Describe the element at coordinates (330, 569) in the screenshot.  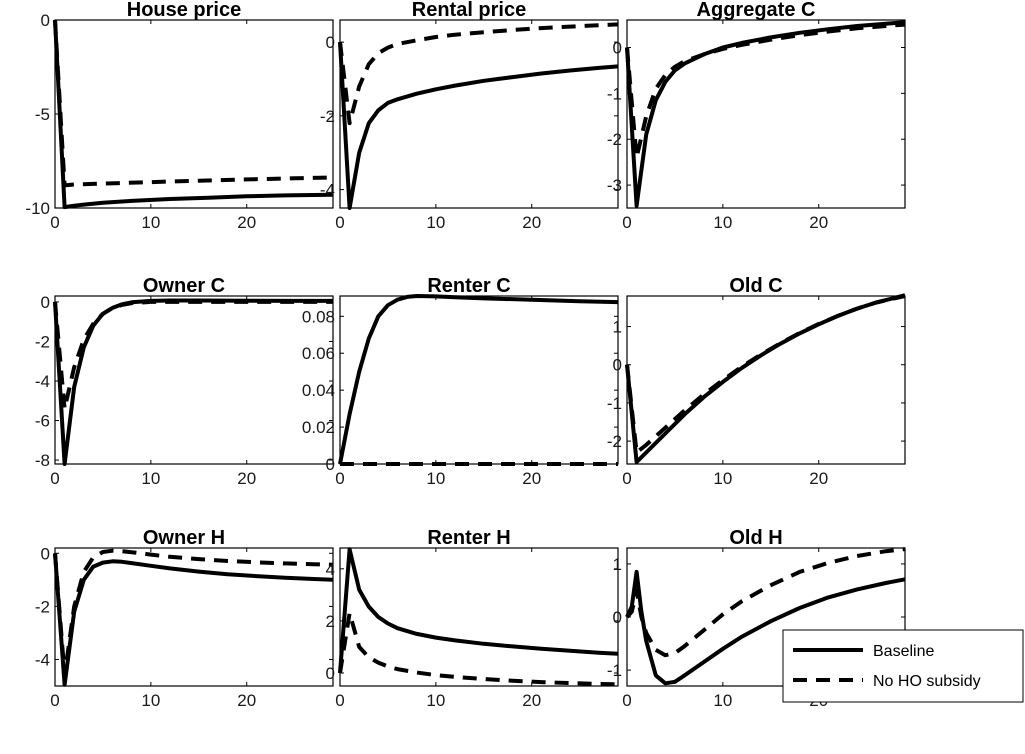
I see `y-tick-label: 4` at that location.